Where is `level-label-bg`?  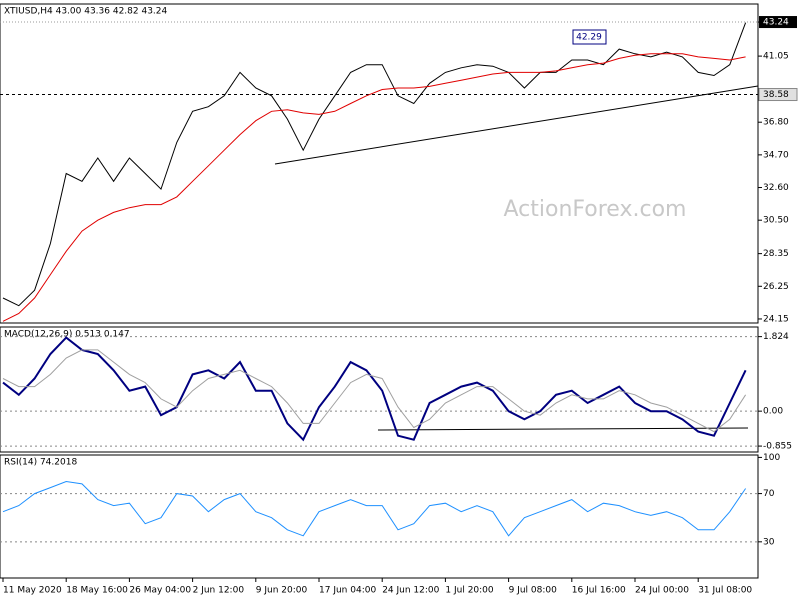 level-label-bg is located at coordinates (778, 95).